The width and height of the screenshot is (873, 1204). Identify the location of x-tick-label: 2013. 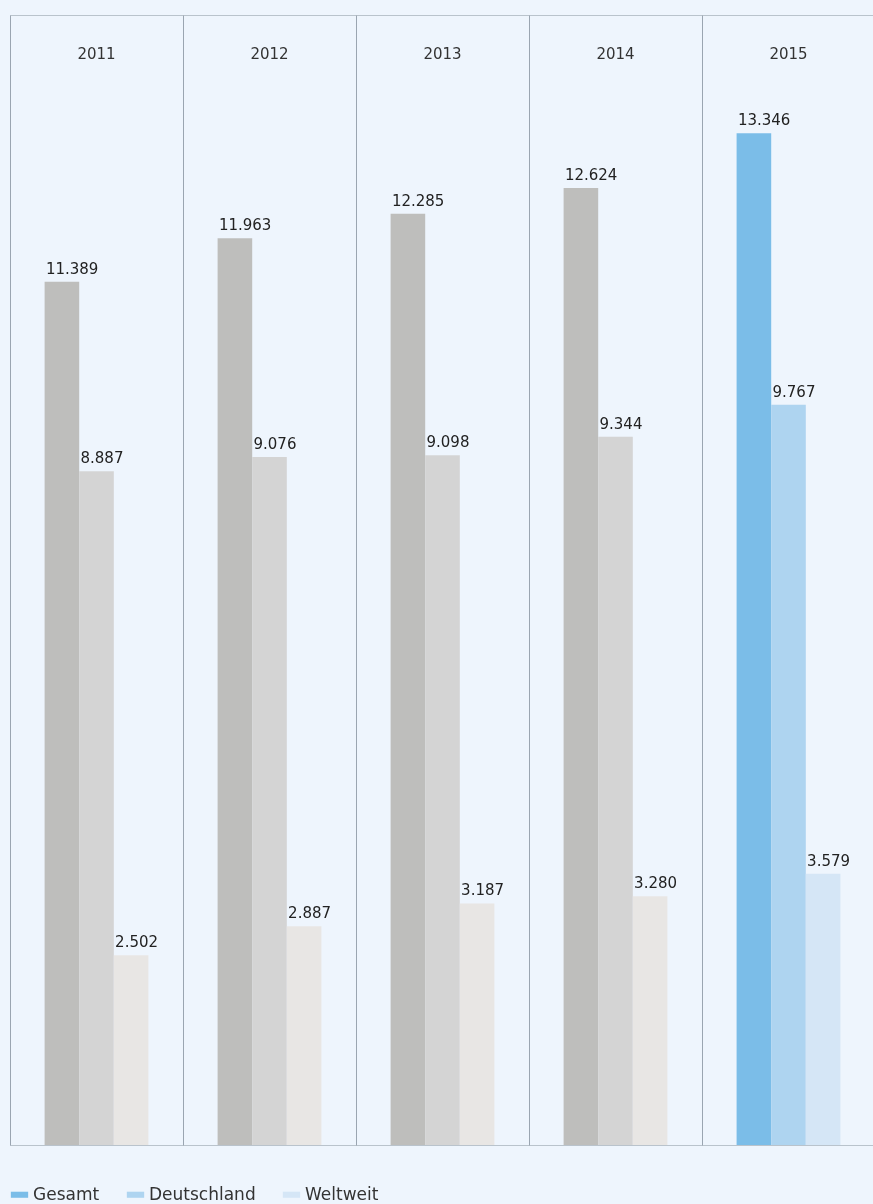
(442, 53).